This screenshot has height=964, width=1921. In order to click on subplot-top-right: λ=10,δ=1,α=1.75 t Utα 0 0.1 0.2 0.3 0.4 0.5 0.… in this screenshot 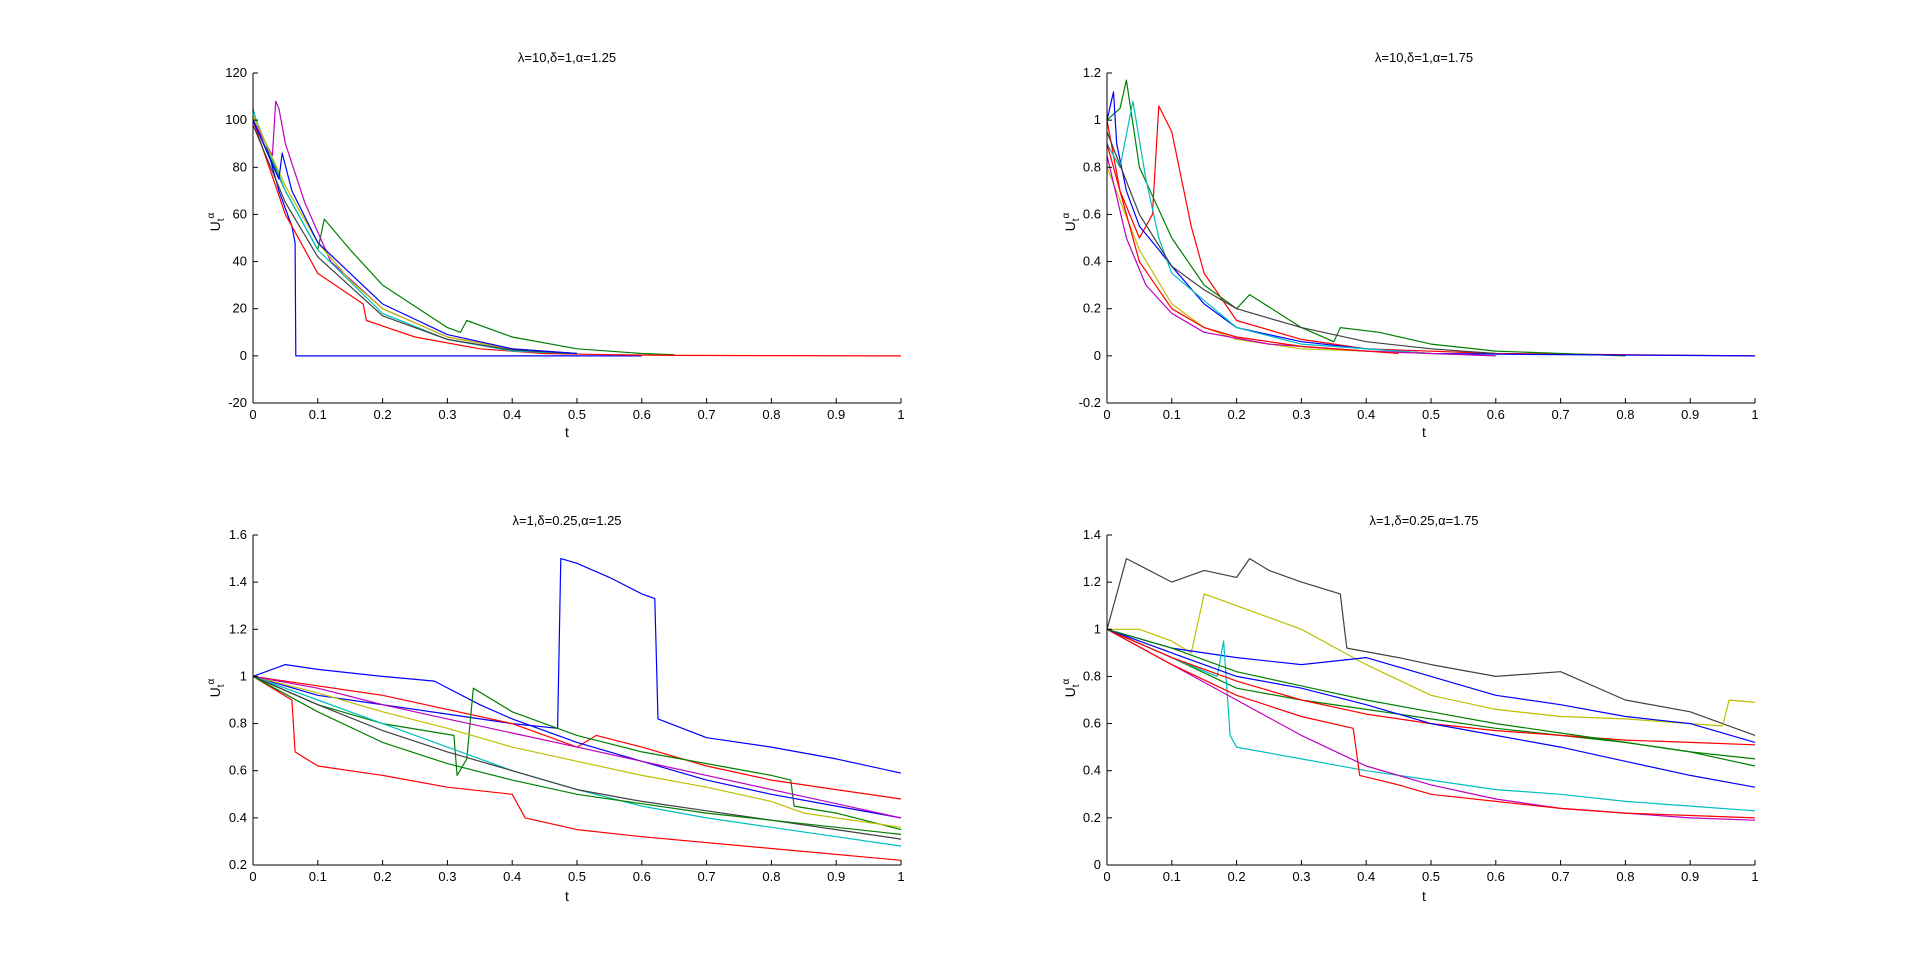, I will do `click(1410, 245)`.